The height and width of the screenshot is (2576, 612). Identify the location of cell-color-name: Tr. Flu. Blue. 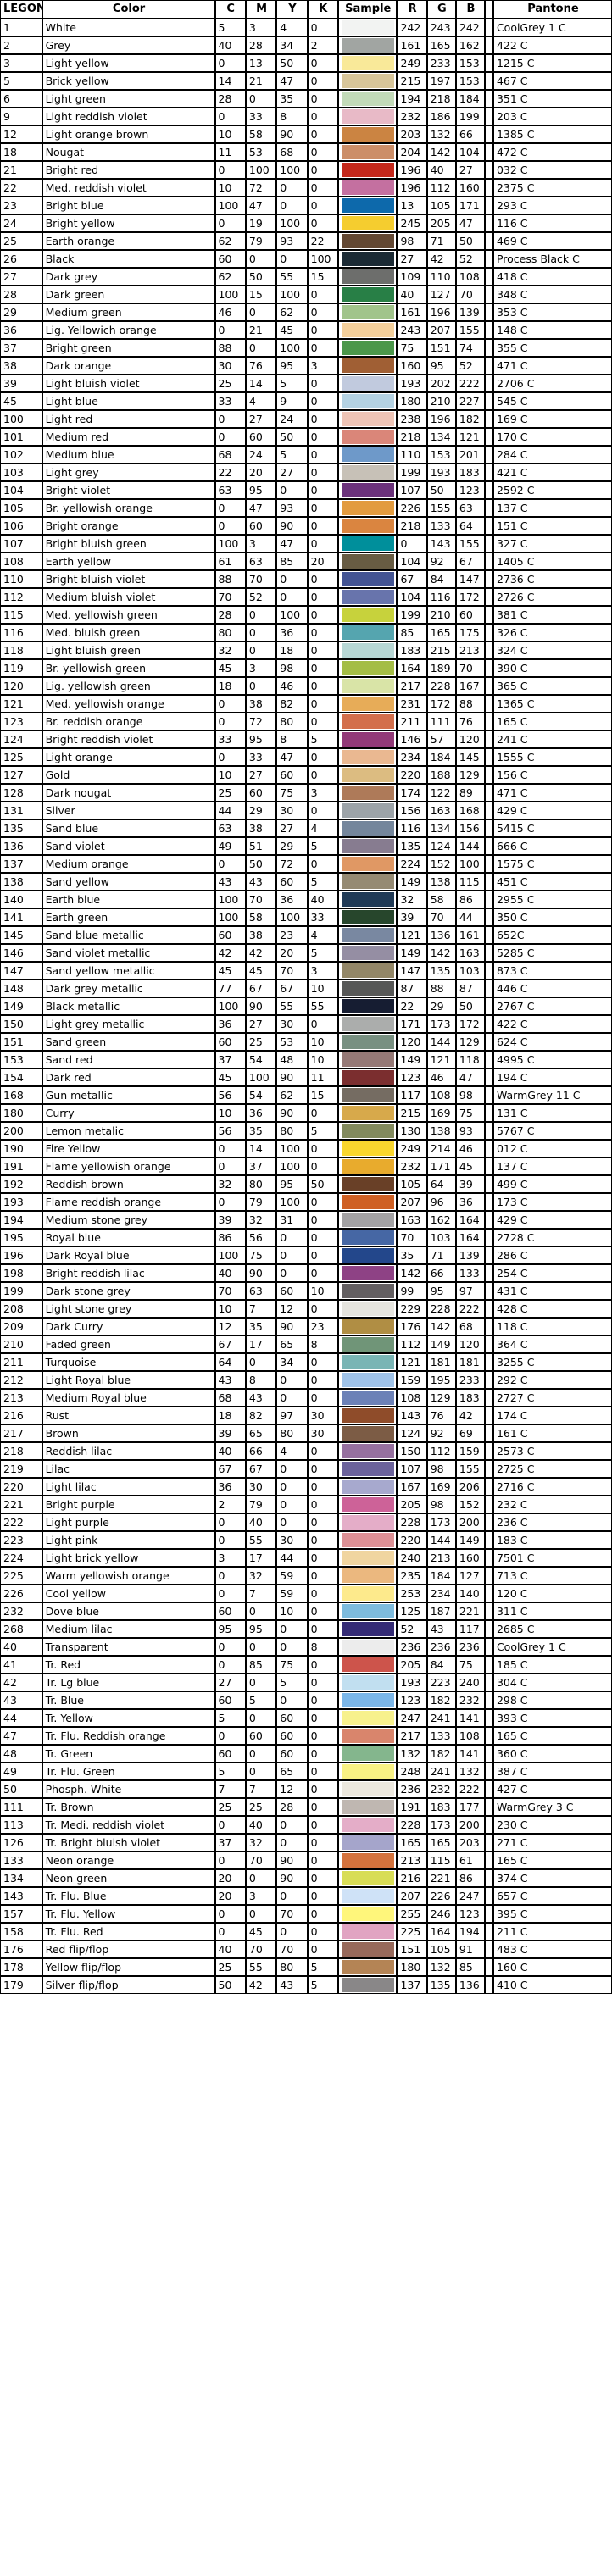
(129, 1896).